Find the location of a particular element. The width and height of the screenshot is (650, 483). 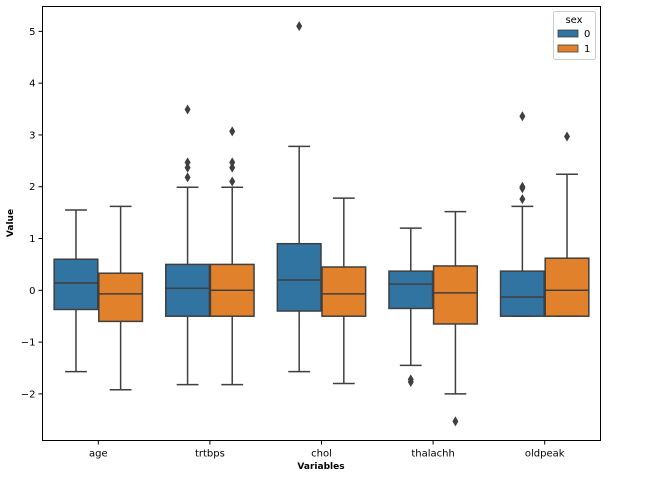

y-tick-label: 2 is located at coordinates (32, 187).